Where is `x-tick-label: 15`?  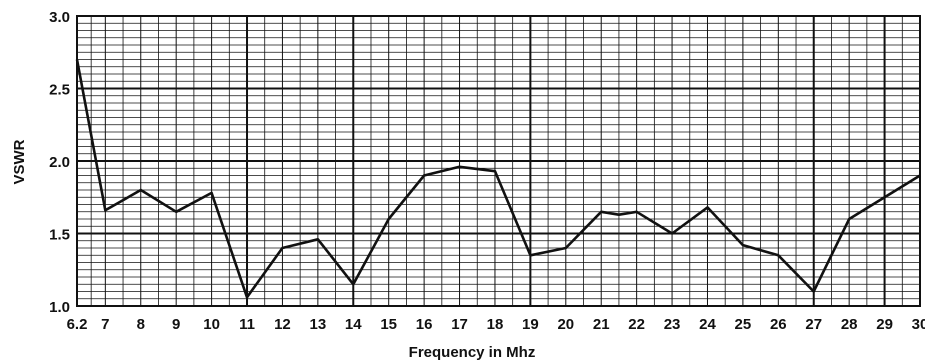
x-tick-label: 15 is located at coordinates (388, 324).